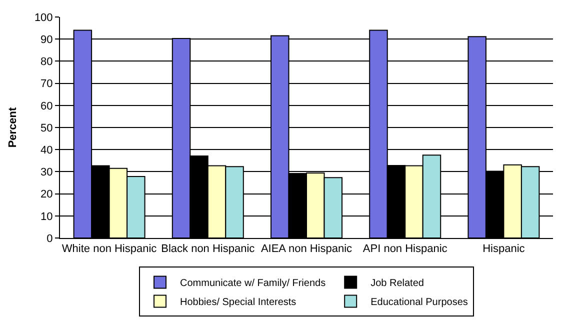 Image resolution: width=567 pixels, height=329 pixels. Describe the element at coordinates (419, 302) in the screenshot. I see `legend-label: Educational Purposes` at that location.